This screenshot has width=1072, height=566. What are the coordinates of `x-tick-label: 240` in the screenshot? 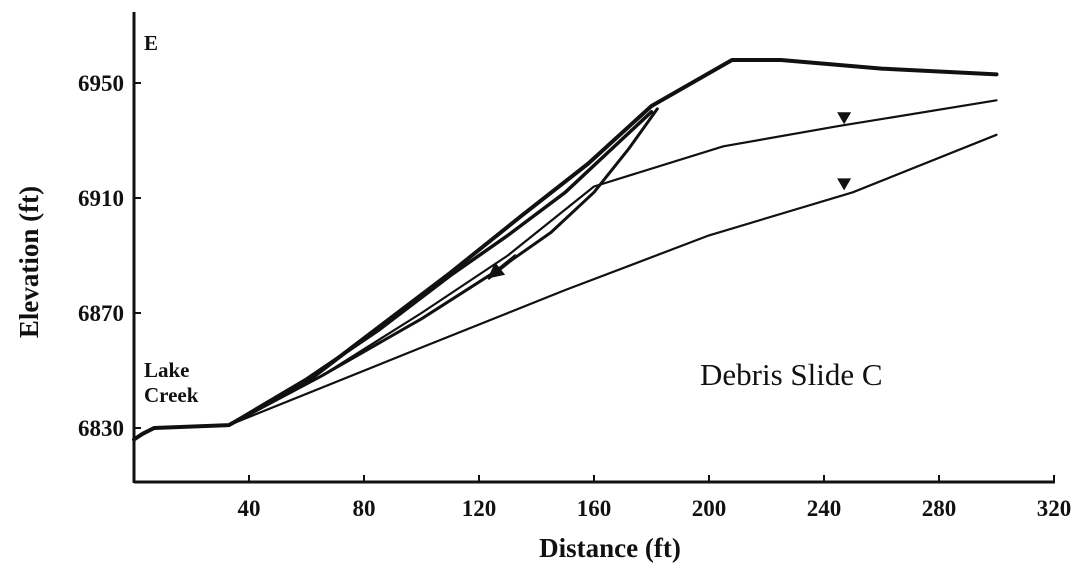 It's located at (824, 508).